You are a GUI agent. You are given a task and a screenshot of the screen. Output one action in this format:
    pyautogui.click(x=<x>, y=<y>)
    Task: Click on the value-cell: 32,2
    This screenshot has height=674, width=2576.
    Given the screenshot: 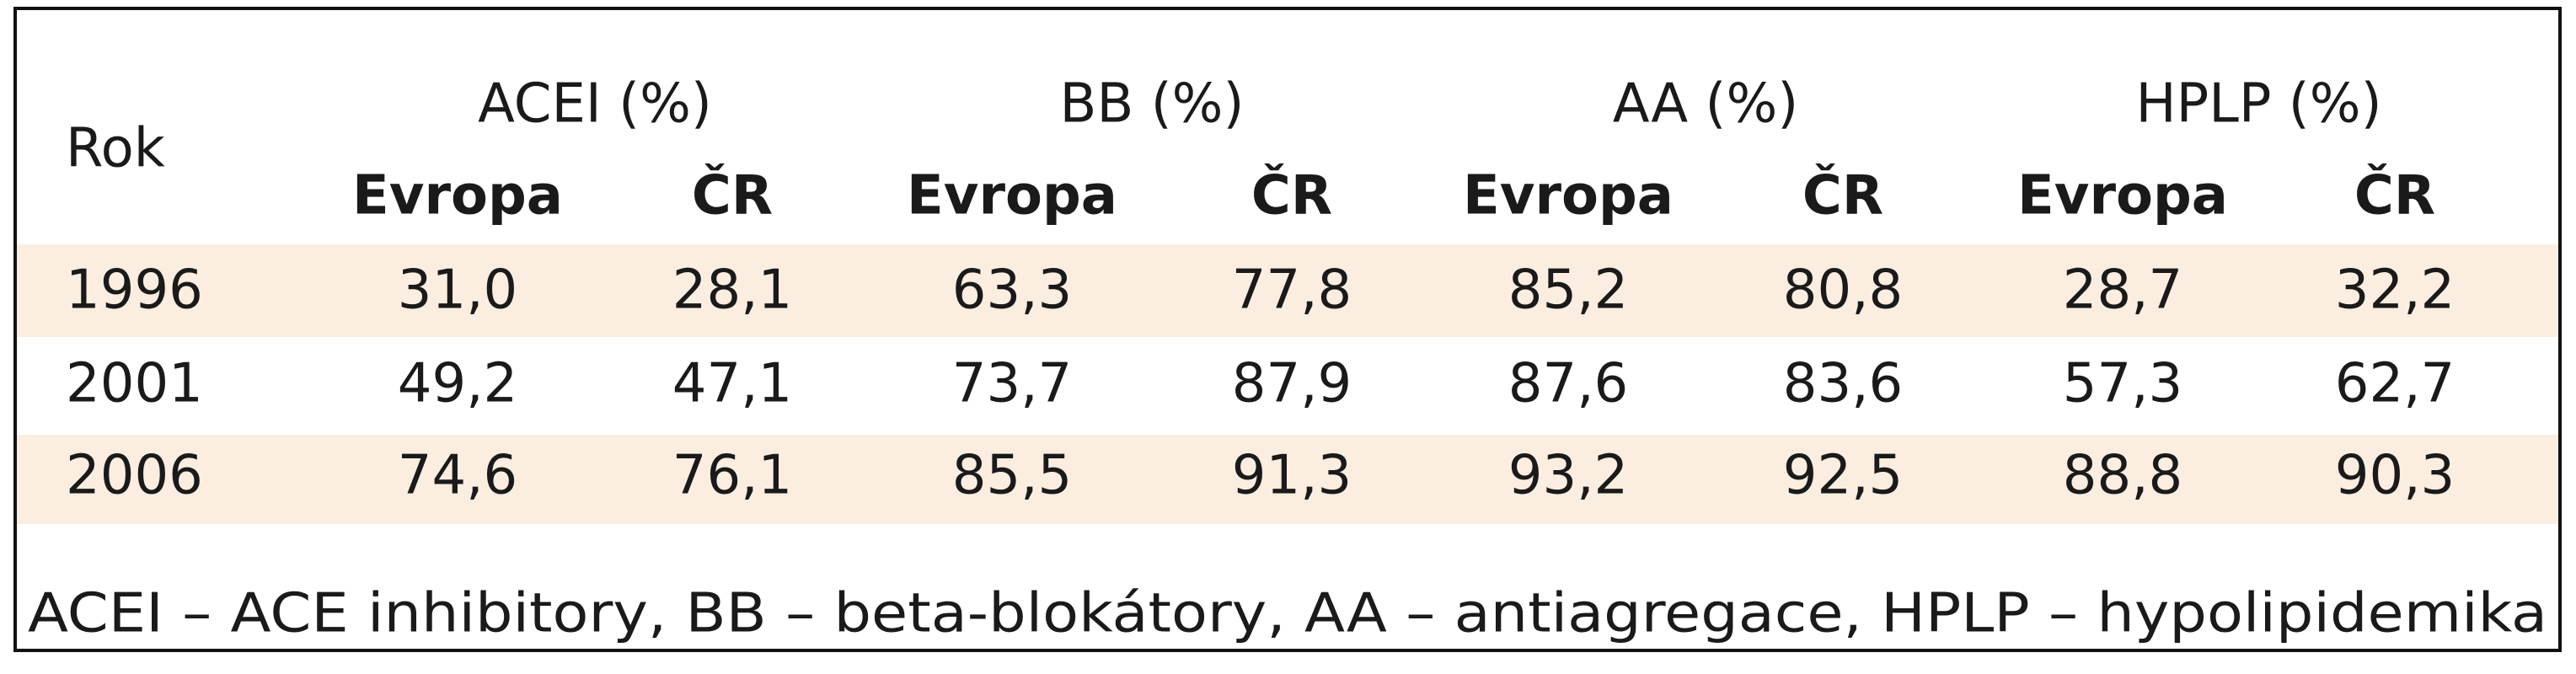 What is the action you would take?
    pyautogui.click(x=2395, y=290)
    